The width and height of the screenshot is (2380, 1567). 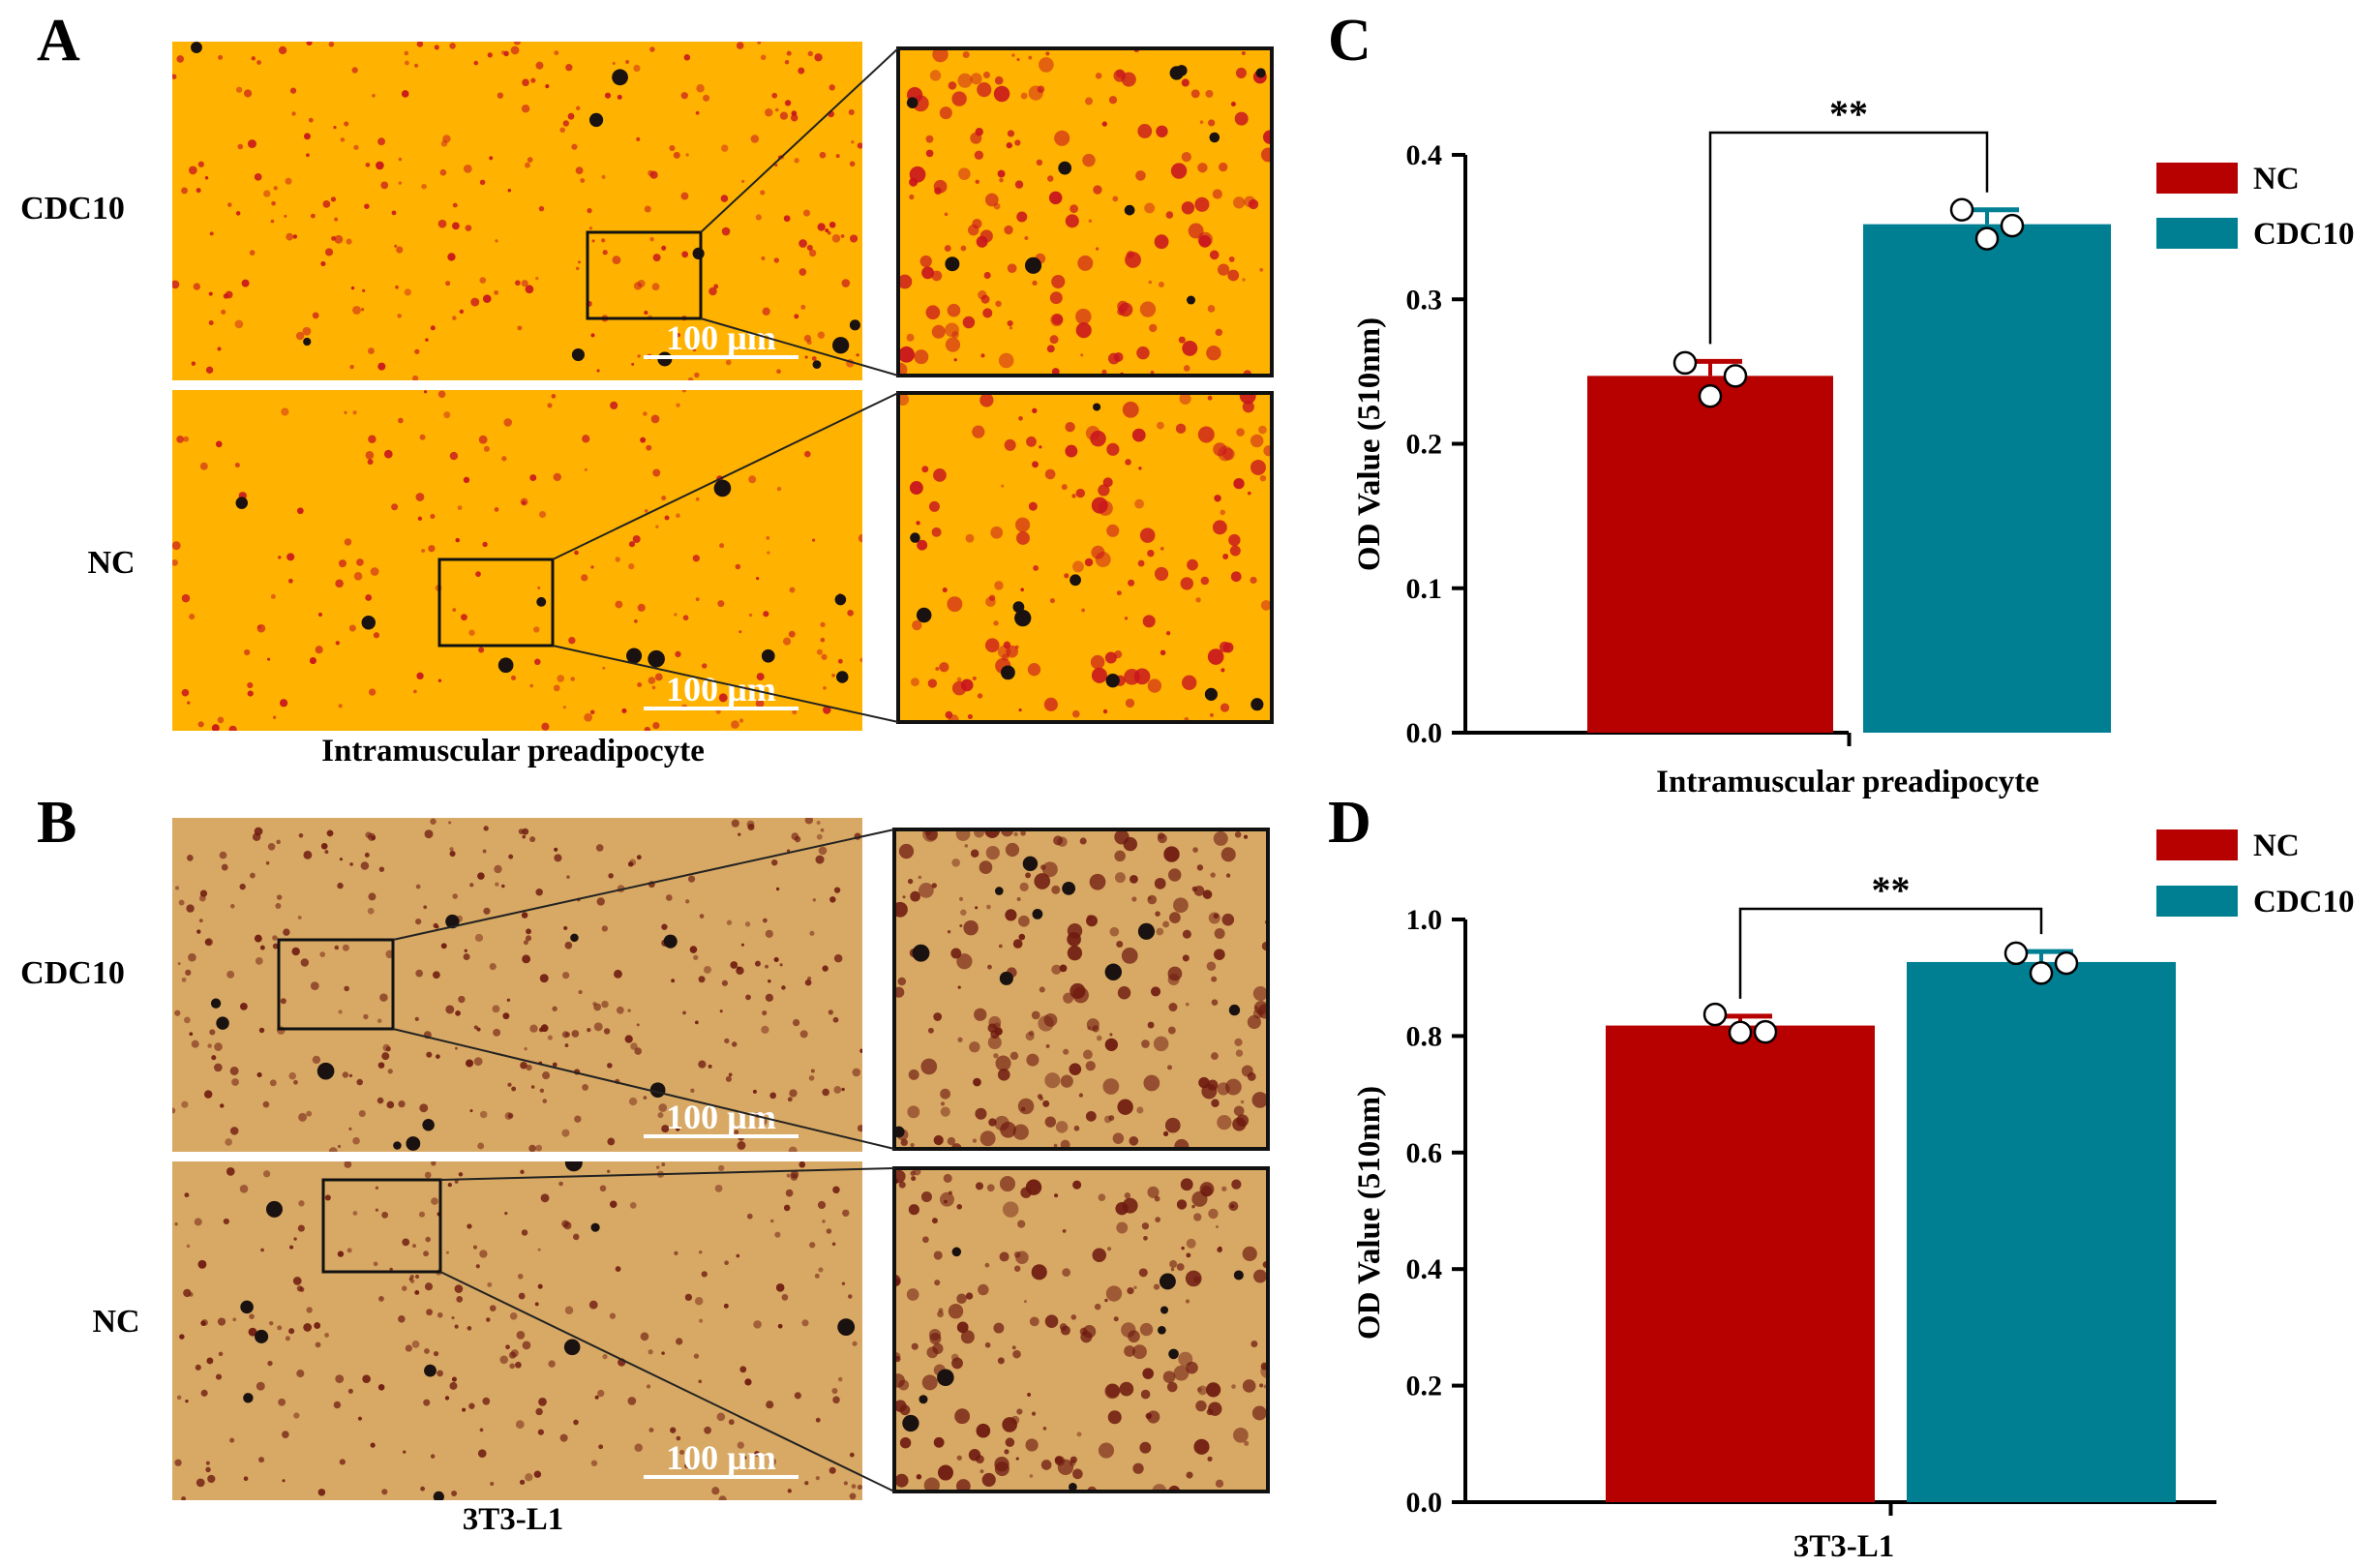 What do you see at coordinates (72, 208) in the screenshot?
I see `panel-a-row-label-cdc10: CDC10` at bounding box center [72, 208].